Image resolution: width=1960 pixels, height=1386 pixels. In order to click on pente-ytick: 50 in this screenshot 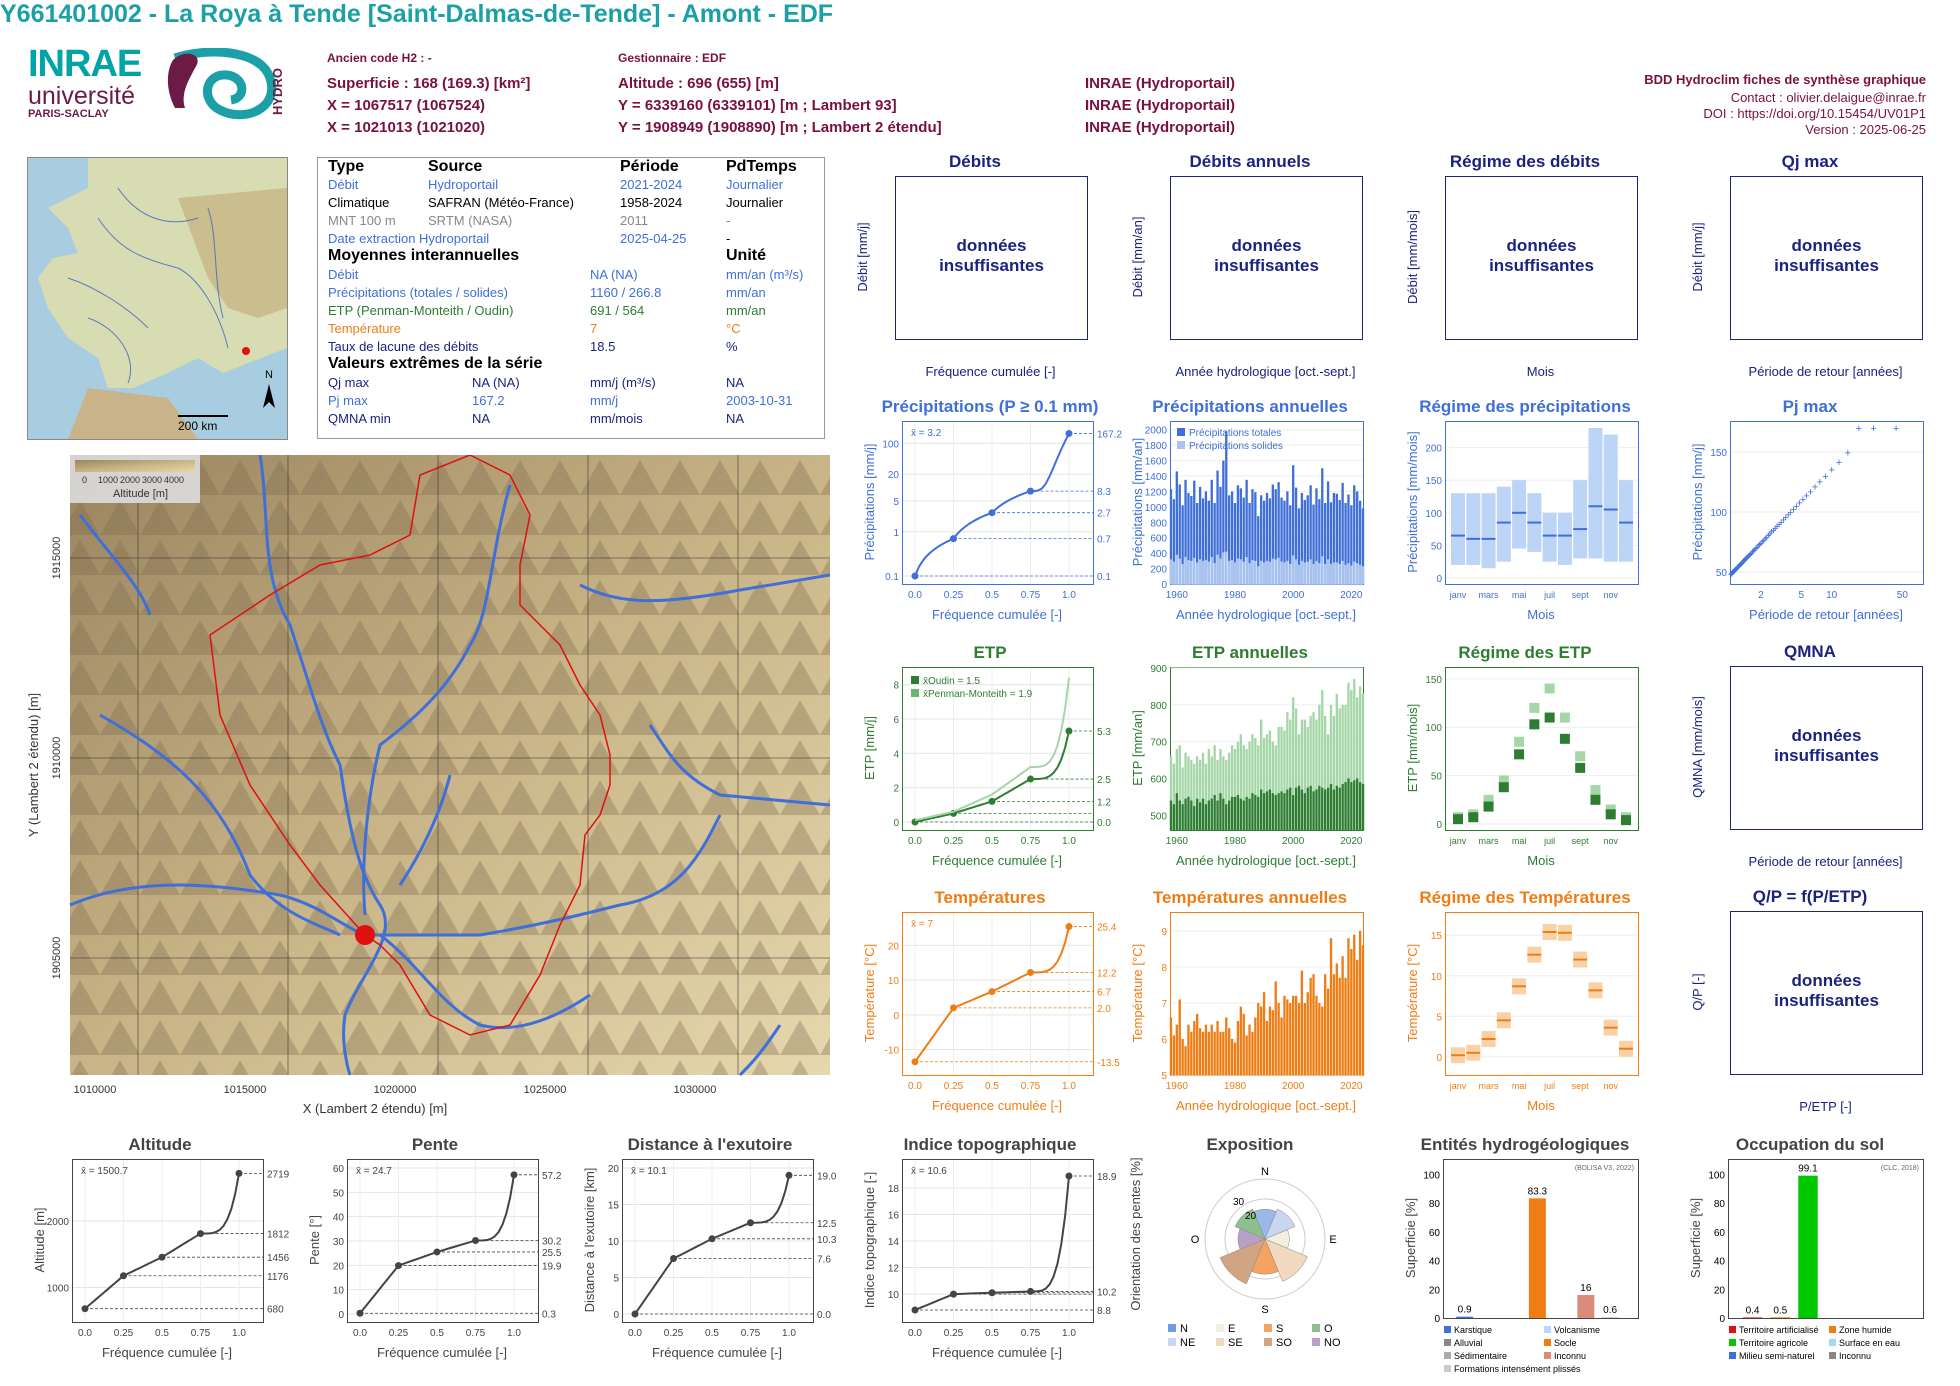, I will do `click(339, 1193)`.